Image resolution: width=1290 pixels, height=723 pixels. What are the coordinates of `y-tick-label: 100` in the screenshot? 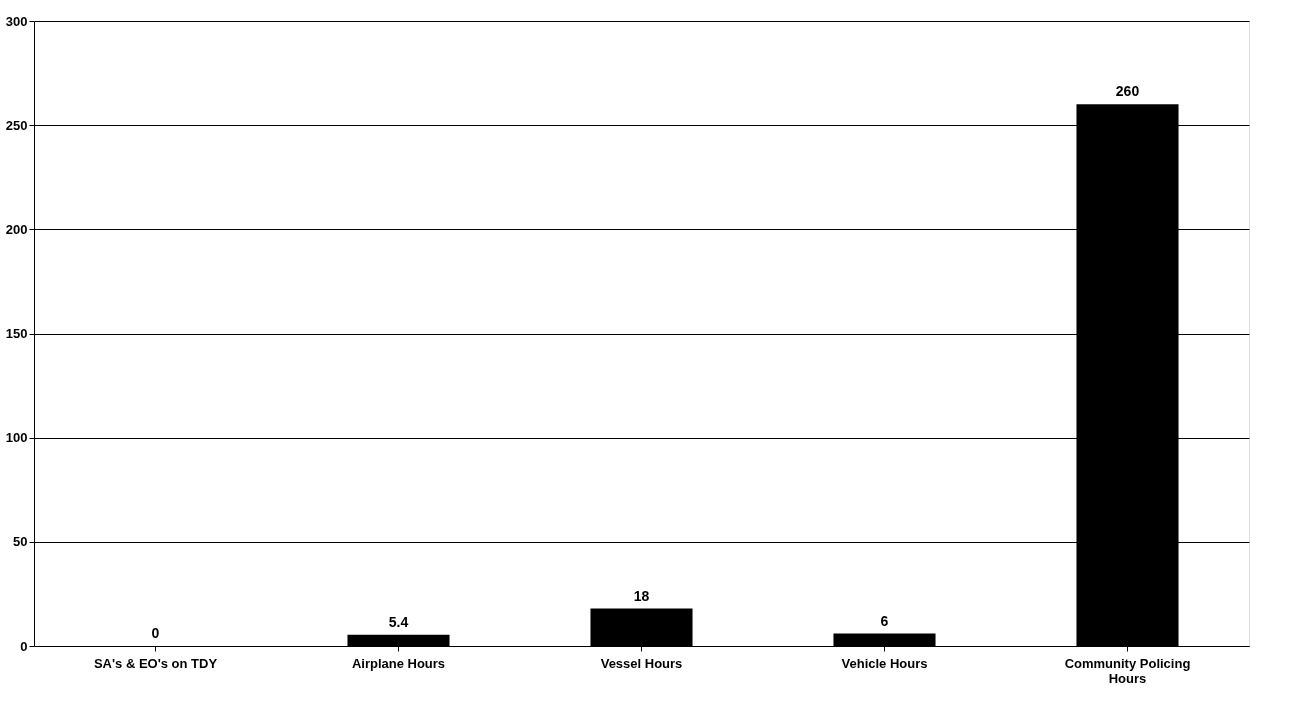 It's located at (16, 438).